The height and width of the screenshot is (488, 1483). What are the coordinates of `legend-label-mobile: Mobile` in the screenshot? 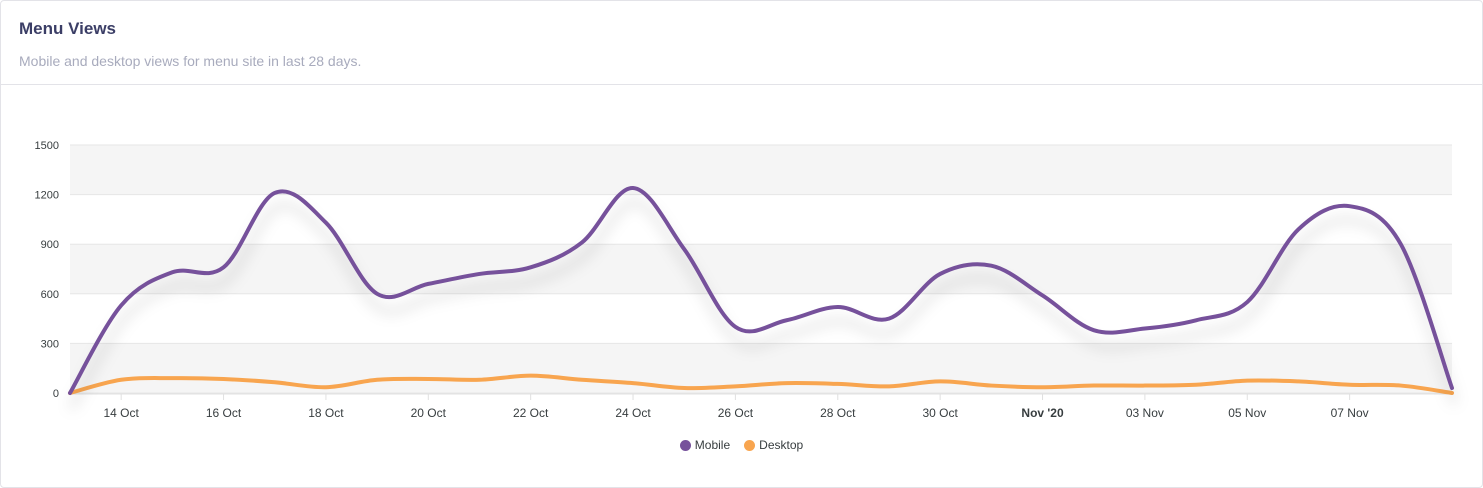 It's located at (712, 445).